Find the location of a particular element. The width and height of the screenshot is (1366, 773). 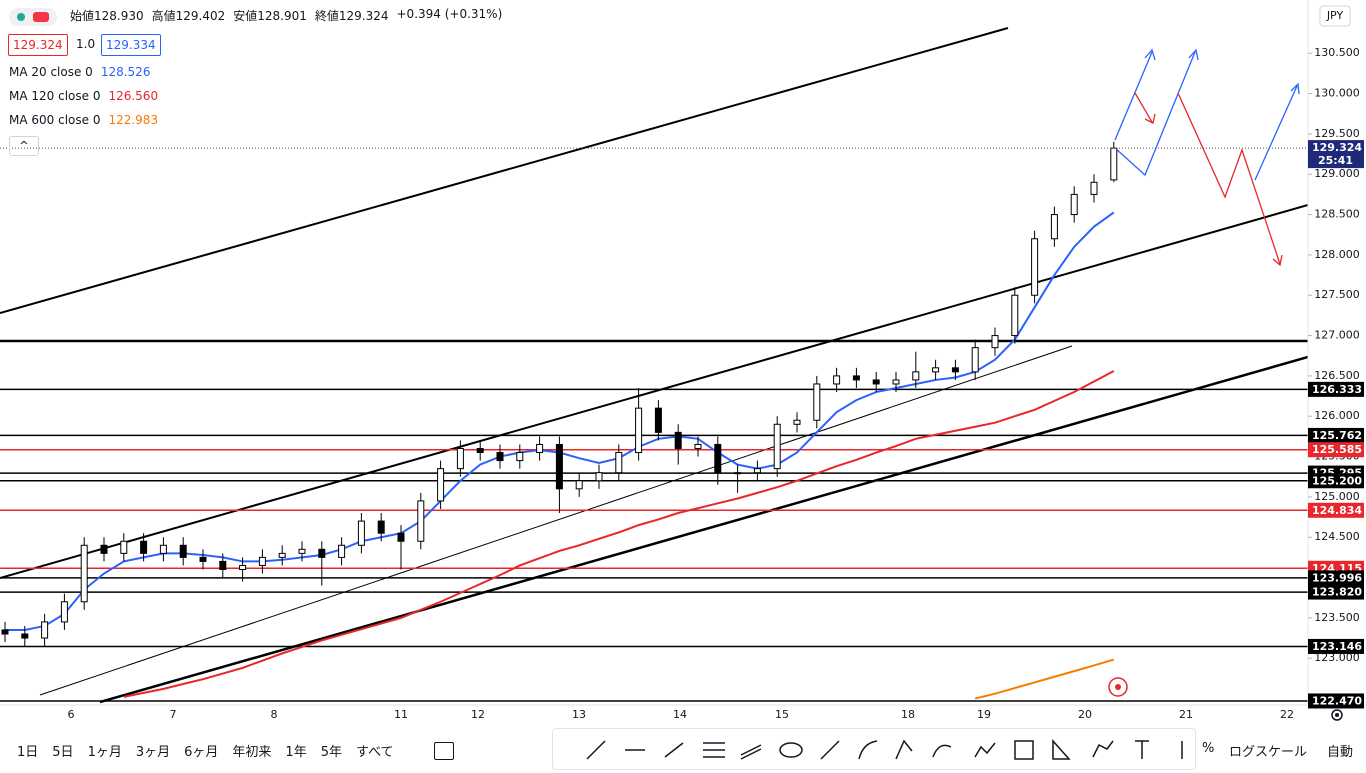

range-button: 5年 is located at coordinates (331, 752).